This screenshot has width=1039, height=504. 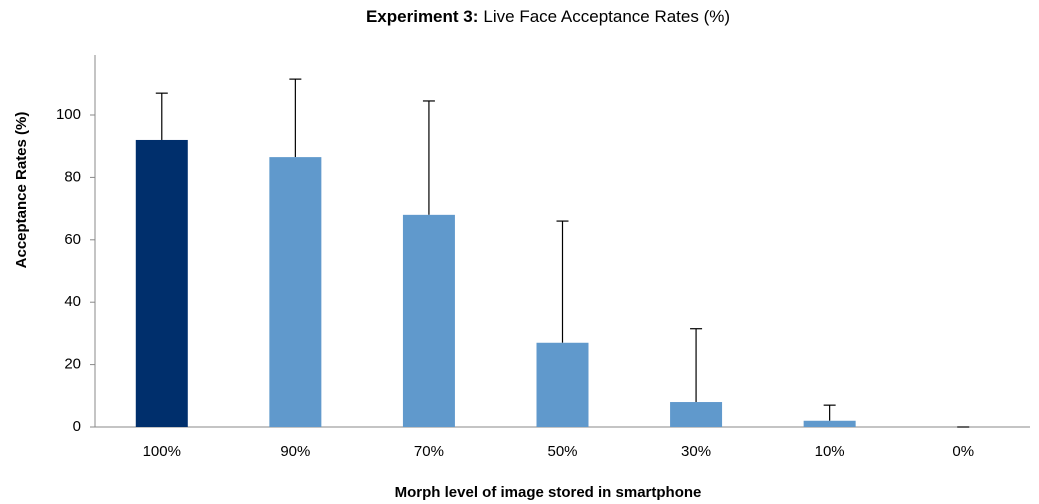 What do you see at coordinates (72, 301) in the screenshot?
I see `y-tick-label: 40` at bounding box center [72, 301].